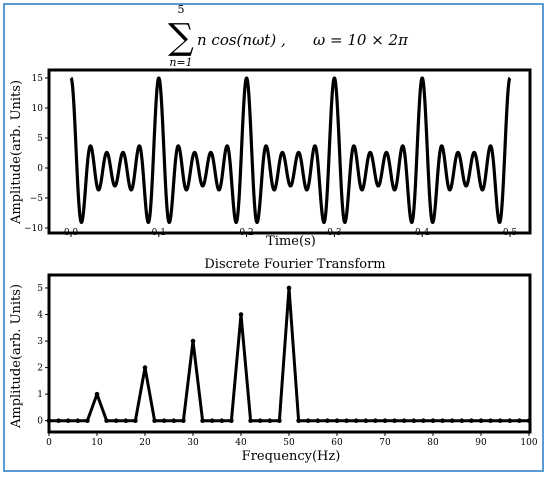 The height and width of the screenshot is (478, 550). What do you see at coordinates (40, 289) in the screenshot?
I see `dft-y-tick-label: 5` at bounding box center [40, 289].